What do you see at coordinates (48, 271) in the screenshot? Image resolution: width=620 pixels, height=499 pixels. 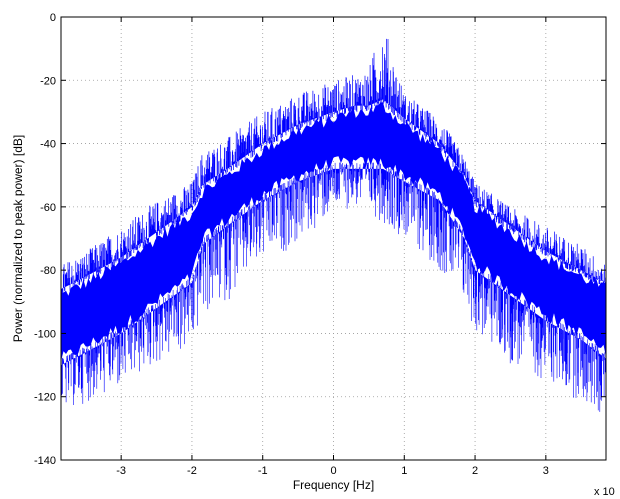 I see `y-tick-label: -80` at bounding box center [48, 271].